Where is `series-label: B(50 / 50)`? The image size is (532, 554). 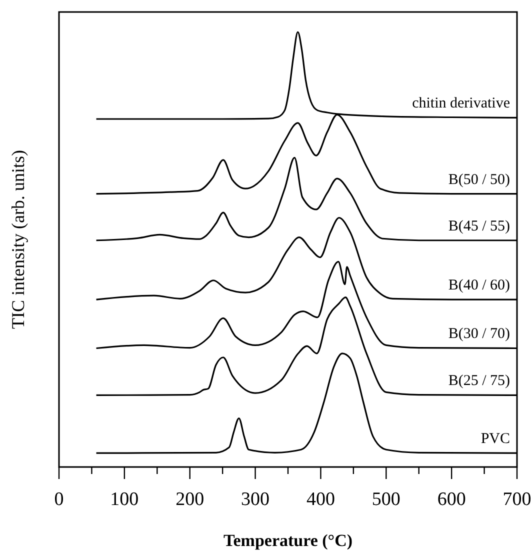 series-label: B(50 / 50) is located at coordinates (479, 180).